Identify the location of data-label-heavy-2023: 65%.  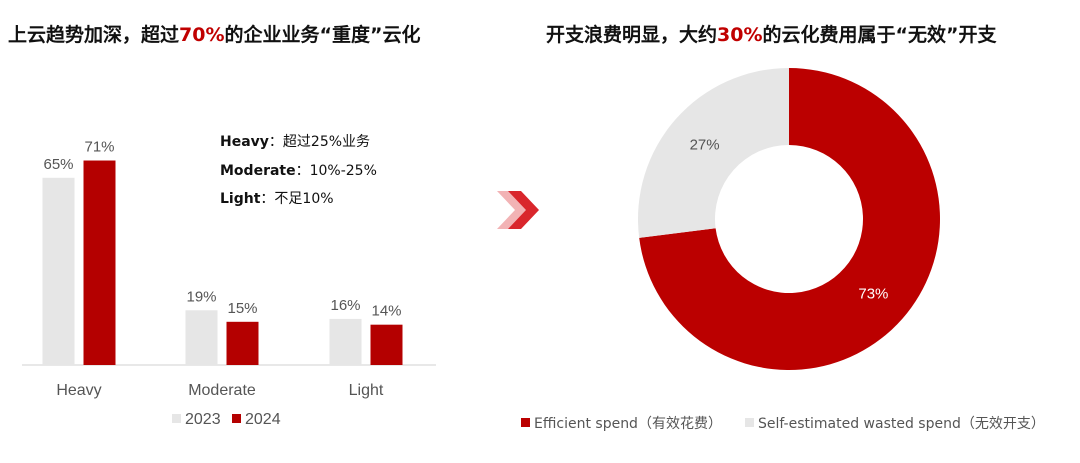
(58, 164).